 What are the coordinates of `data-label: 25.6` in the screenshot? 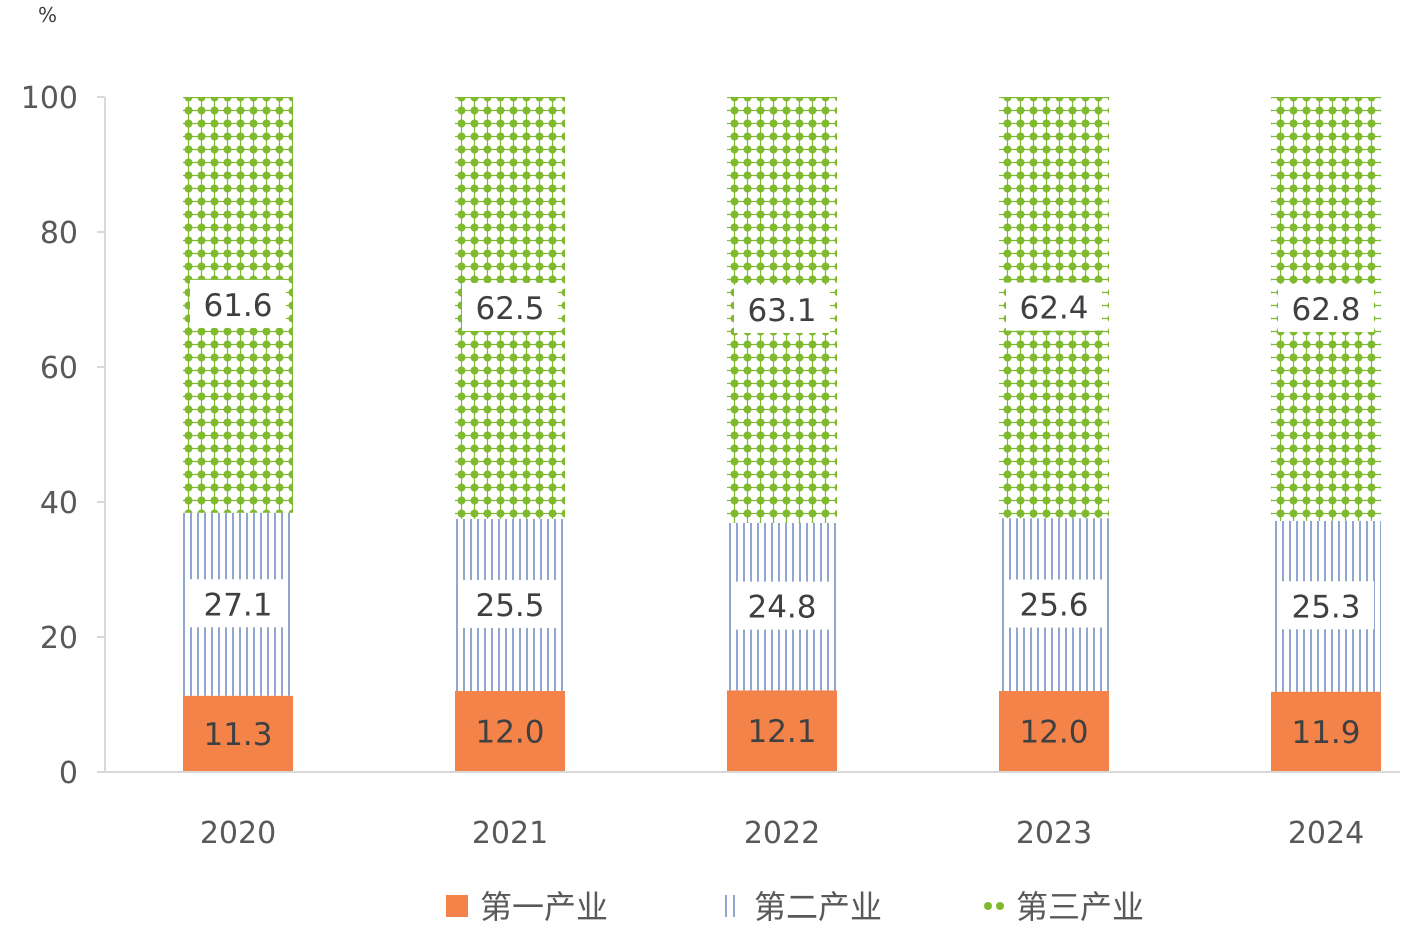 It's located at (1053, 606).